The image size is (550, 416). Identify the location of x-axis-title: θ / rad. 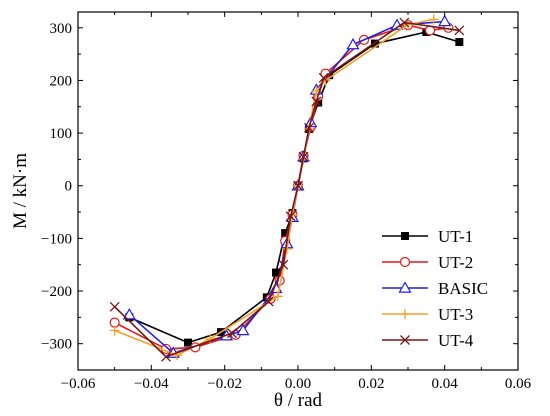
(298, 400).